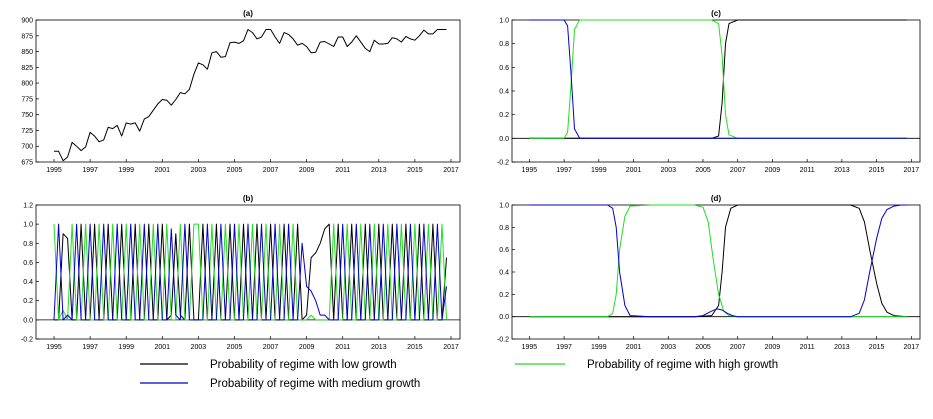  What do you see at coordinates (248, 13) in the screenshot?
I see `panel-title-a: (a)` at bounding box center [248, 13].